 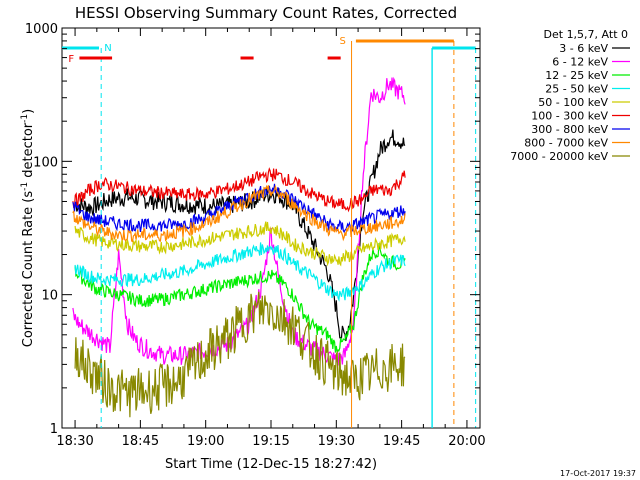 What do you see at coordinates (598, 473) in the screenshot?
I see `timestamp: 17-Oct-2017 19:37` at bounding box center [598, 473].